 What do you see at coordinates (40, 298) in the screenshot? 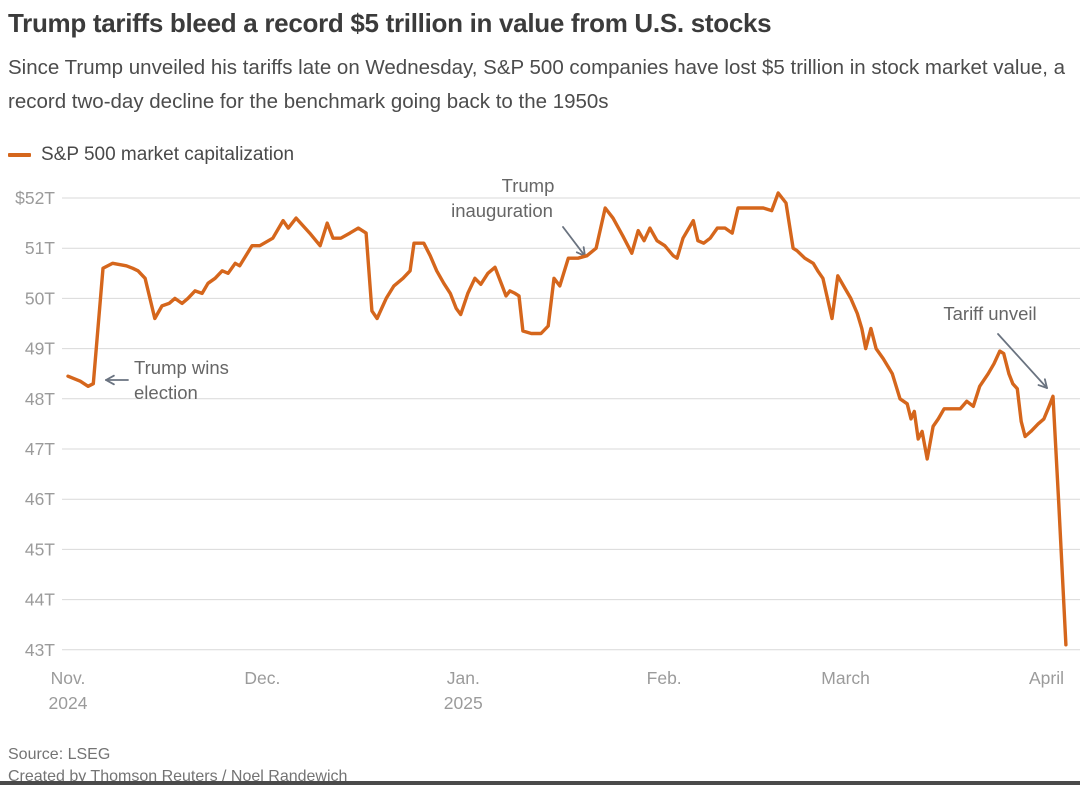
I see `y-tick-label: 50T` at bounding box center [40, 298].